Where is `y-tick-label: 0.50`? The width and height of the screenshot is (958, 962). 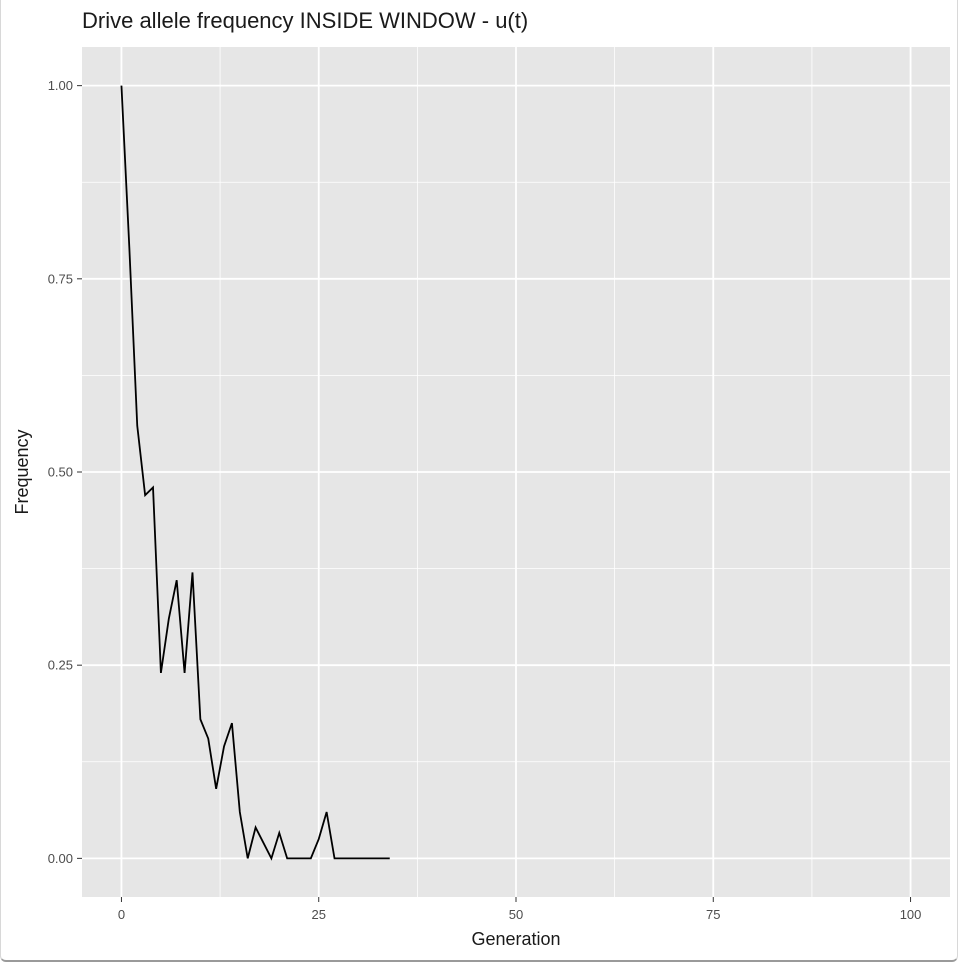
y-tick-label: 0.50 is located at coordinates (60, 472).